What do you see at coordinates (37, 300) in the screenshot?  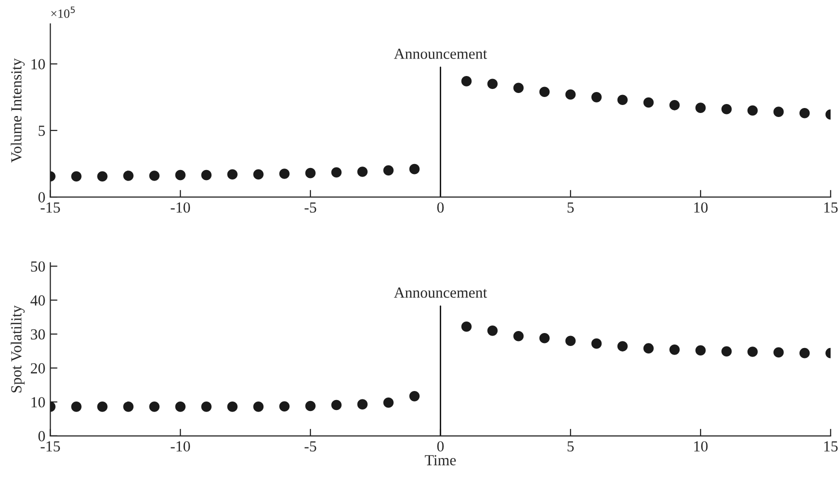 I see `y-tick-label: 40` at bounding box center [37, 300].